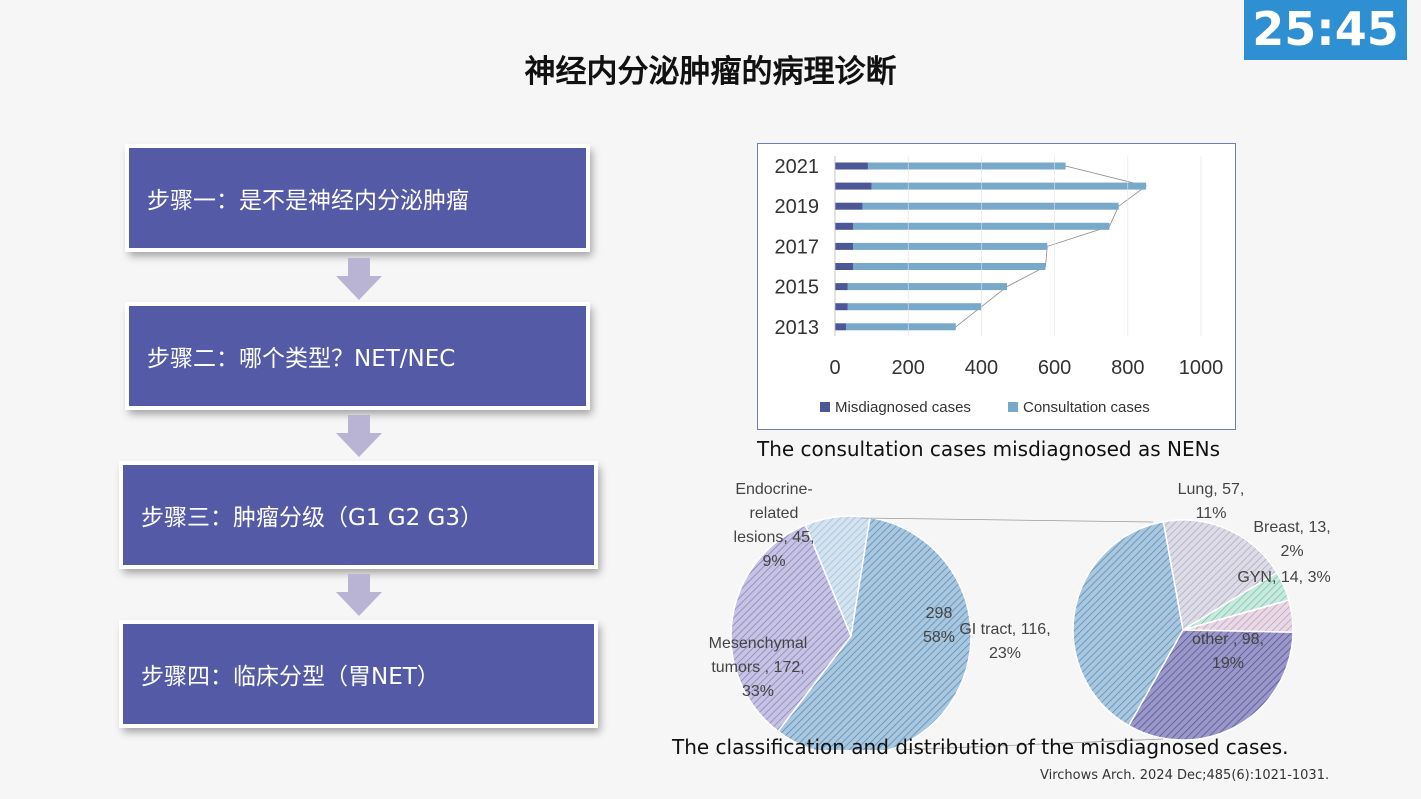 This screenshot has height=799, width=1421. What do you see at coordinates (849, 206) in the screenshot?
I see `bar-misdiagnosed-2019` at bounding box center [849, 206].